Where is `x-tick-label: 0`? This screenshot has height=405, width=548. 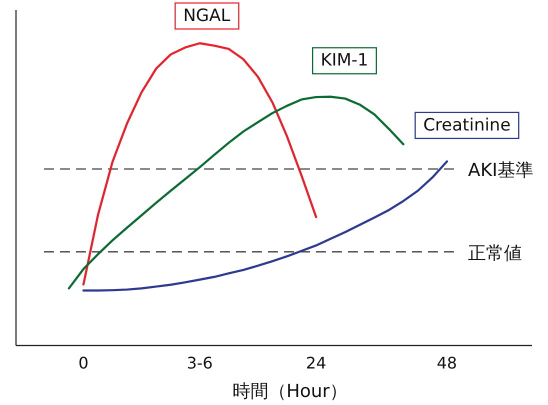 x-tick-label: 0 is located at coordinates (83, 363).